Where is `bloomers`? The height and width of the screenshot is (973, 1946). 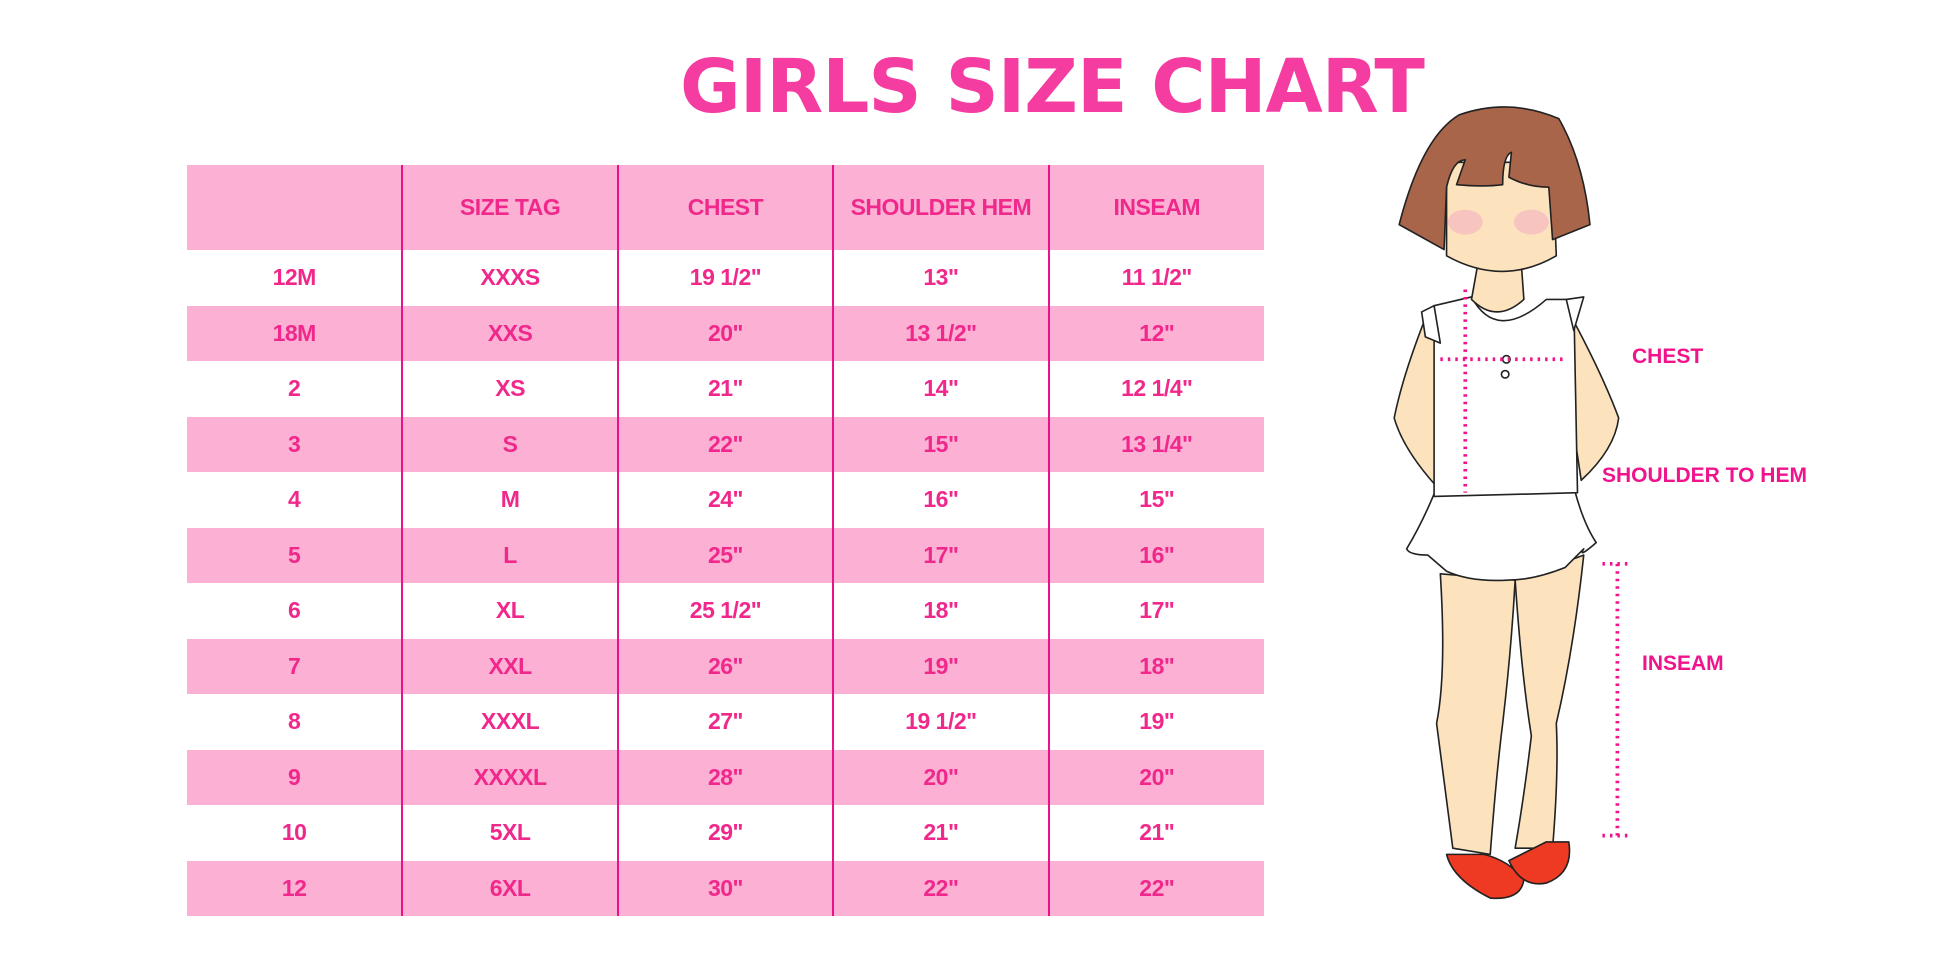
bloomers is located at coordinates (1501, 536).